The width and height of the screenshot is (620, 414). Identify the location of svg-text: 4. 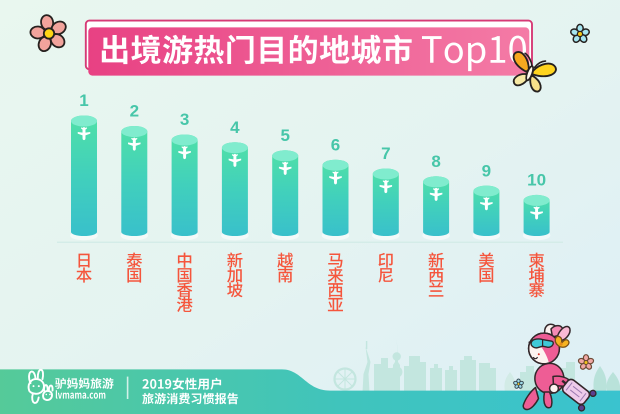
(235, 127).